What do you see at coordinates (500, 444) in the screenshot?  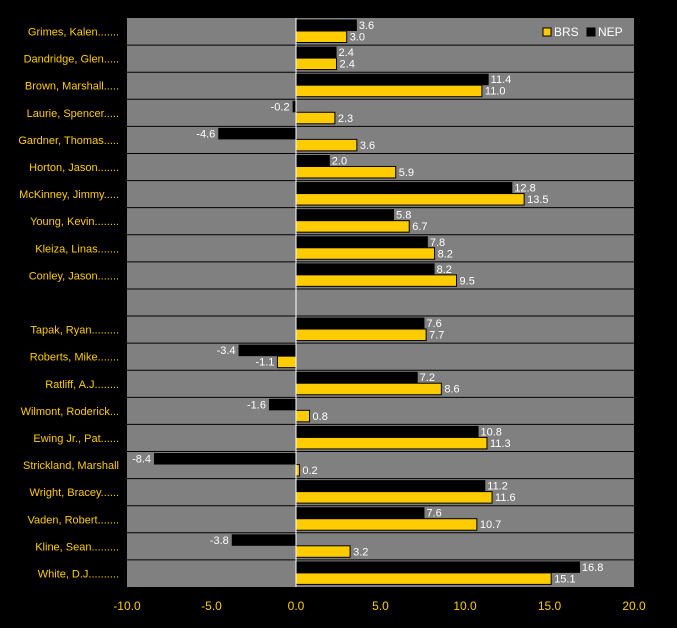 I see `value-label-brs: 11.3` at bounding box center [500, 444].